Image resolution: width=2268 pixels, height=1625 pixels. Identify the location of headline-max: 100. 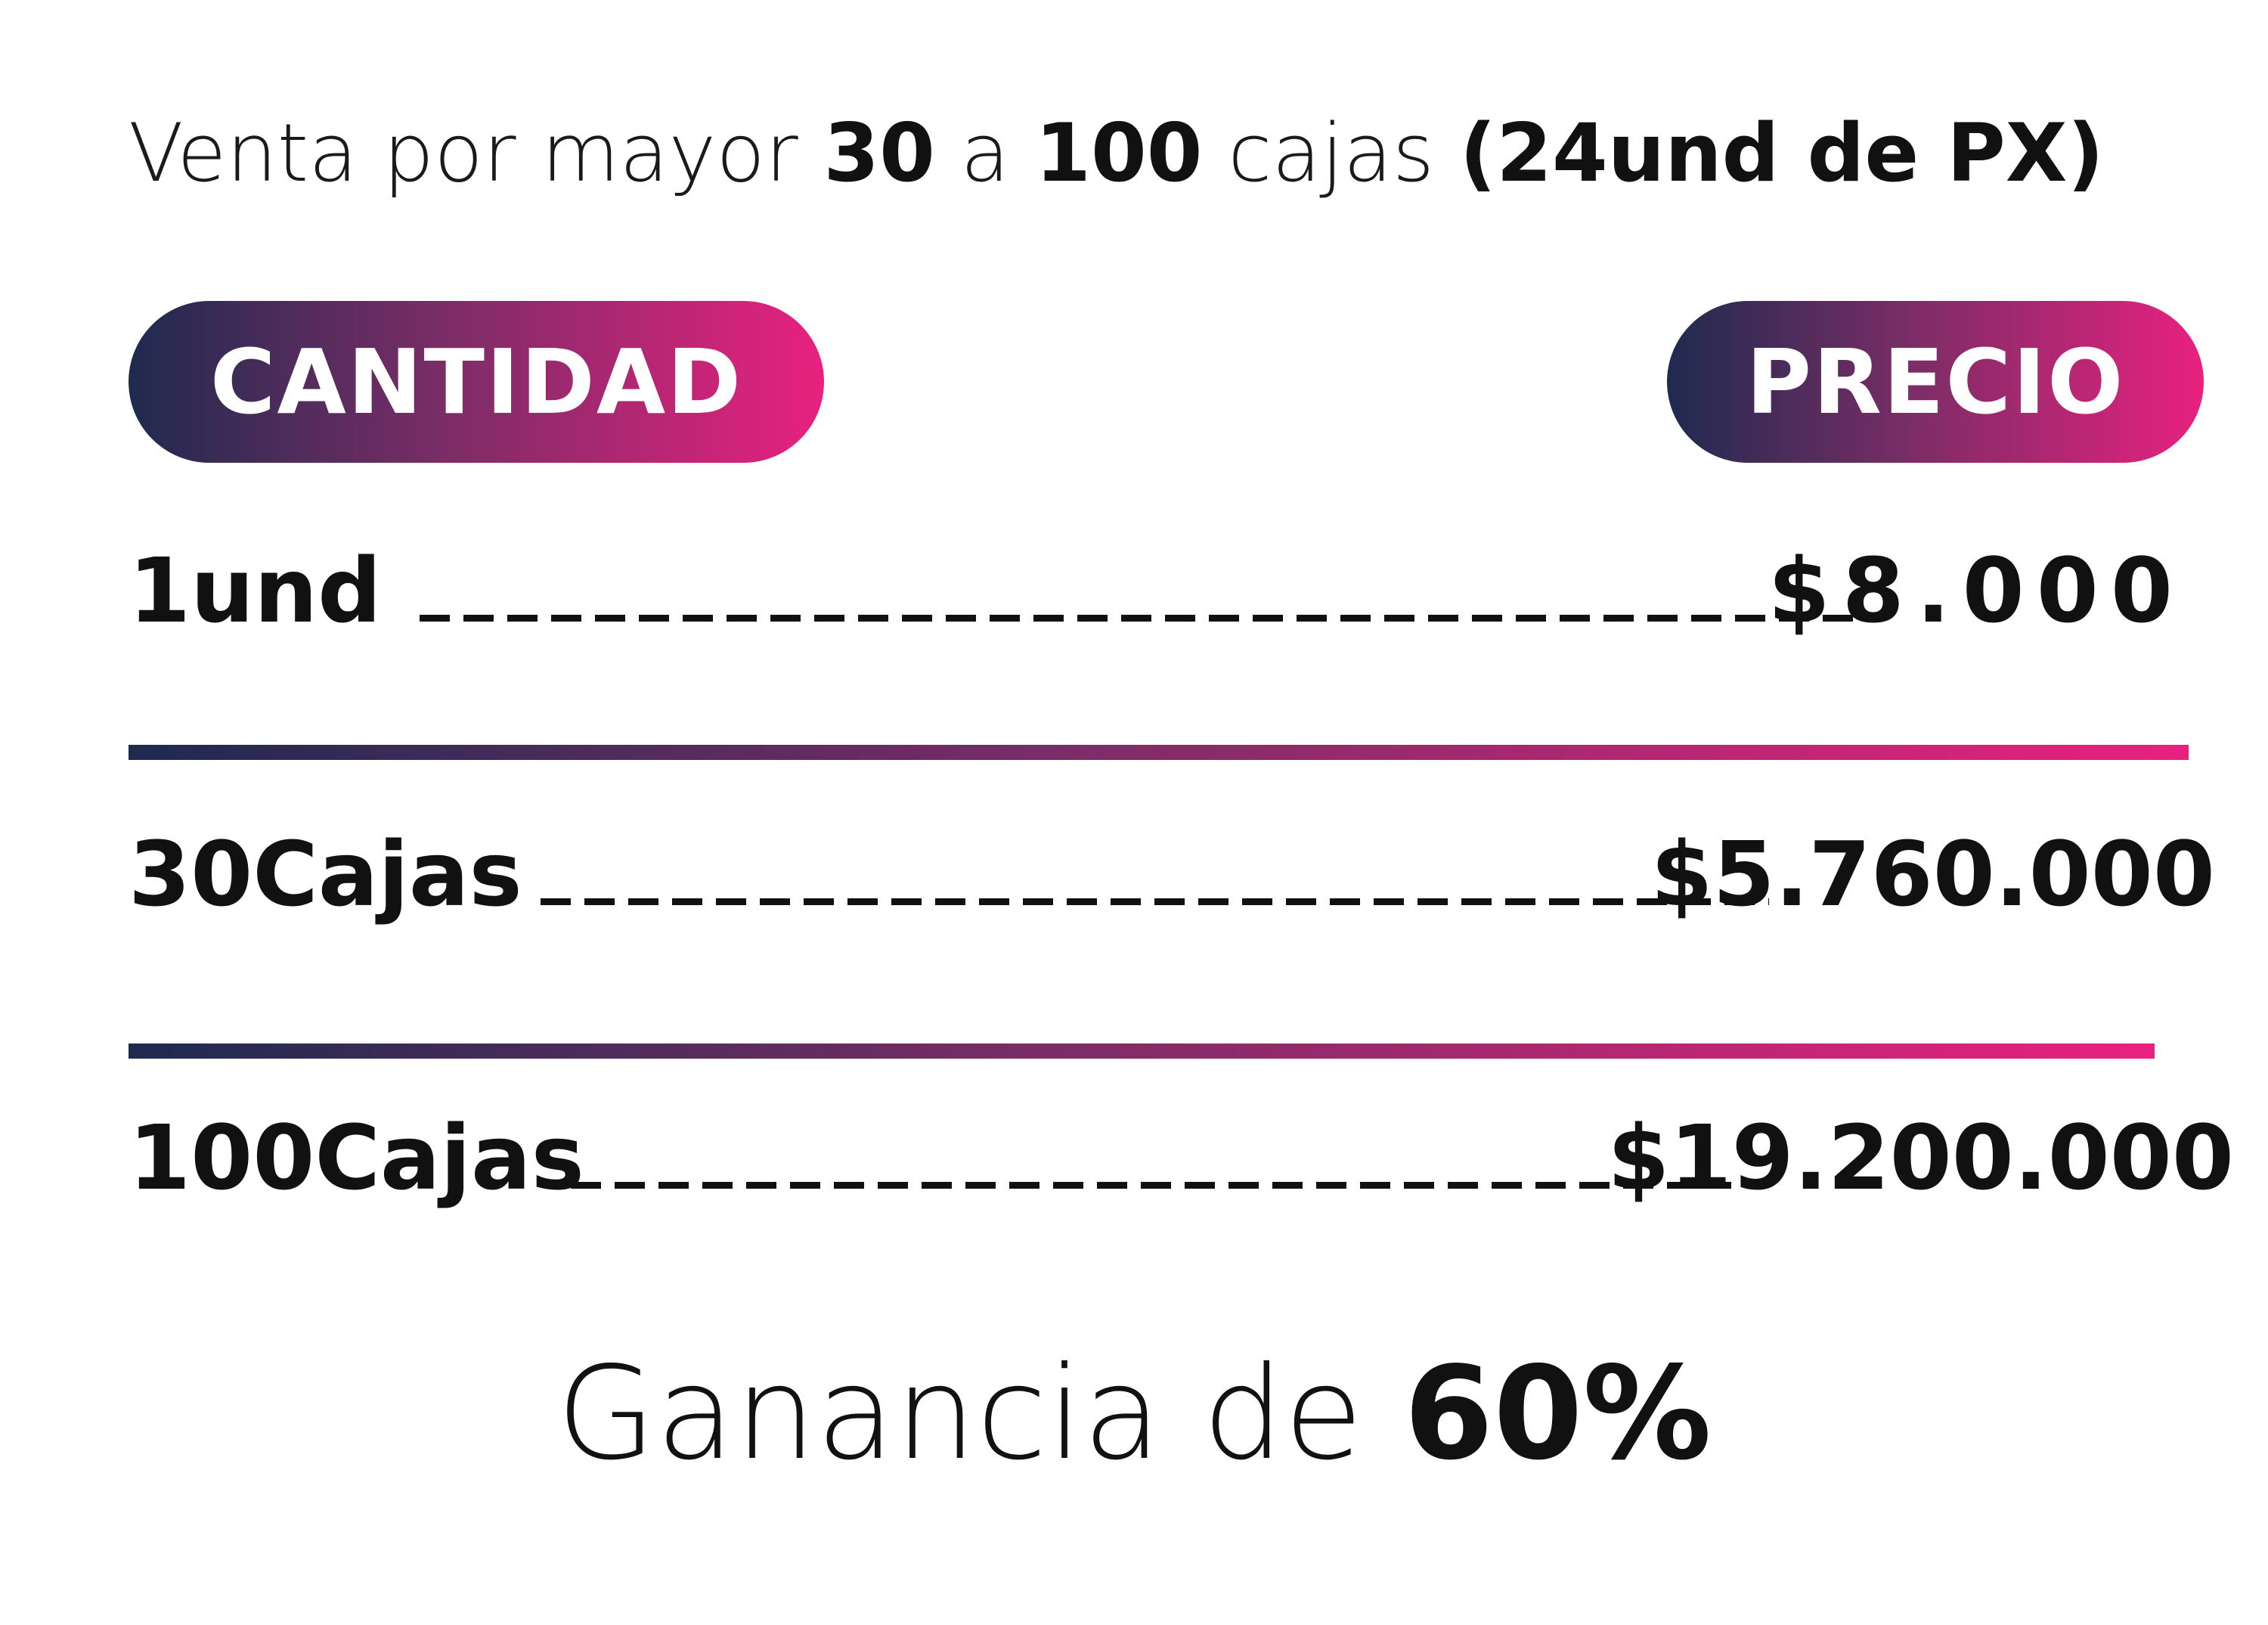
(1119, 153).